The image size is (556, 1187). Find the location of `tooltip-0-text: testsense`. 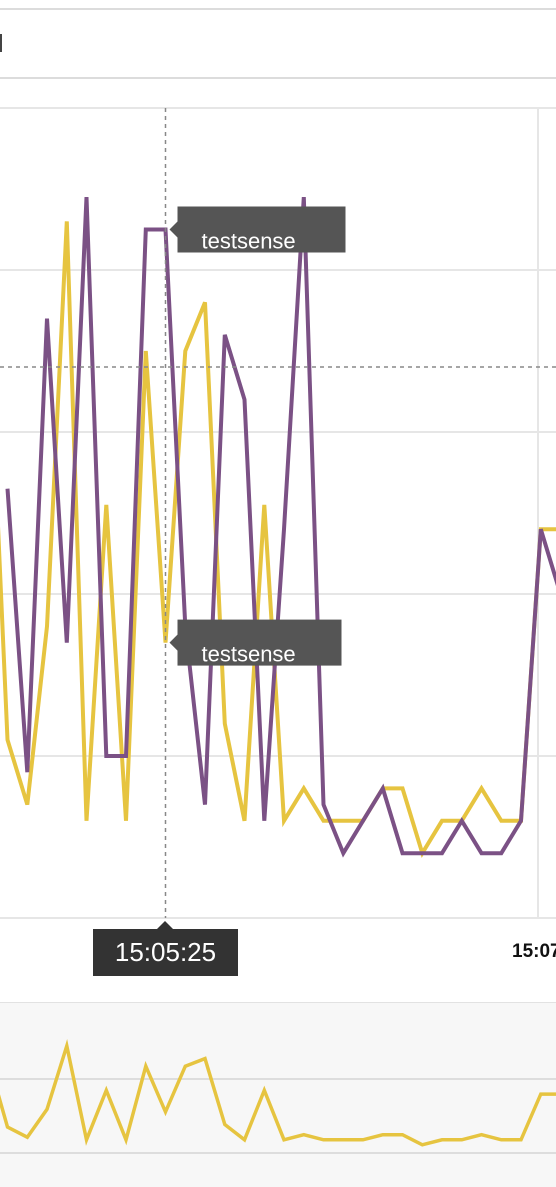

tooltip-0-text: testsense is located at coordinates (249, 241).